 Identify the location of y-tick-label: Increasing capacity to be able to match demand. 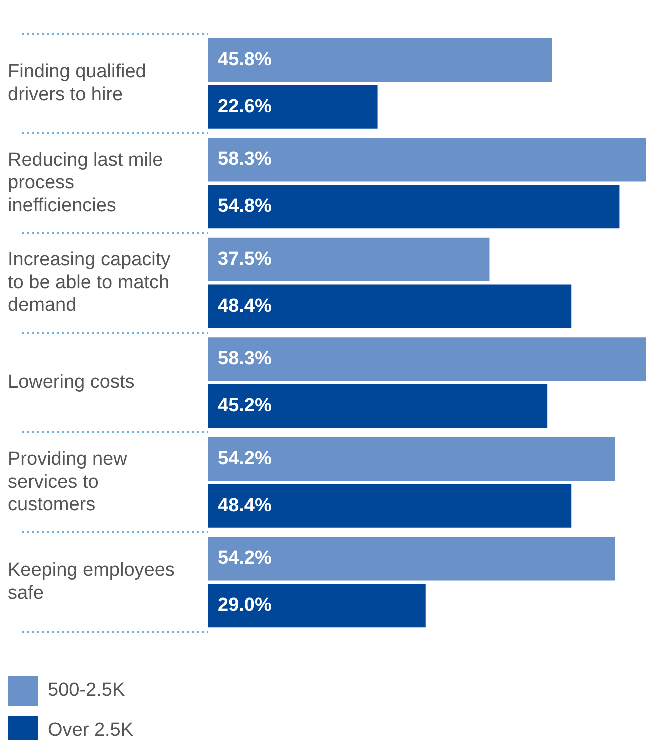
(90, 283).